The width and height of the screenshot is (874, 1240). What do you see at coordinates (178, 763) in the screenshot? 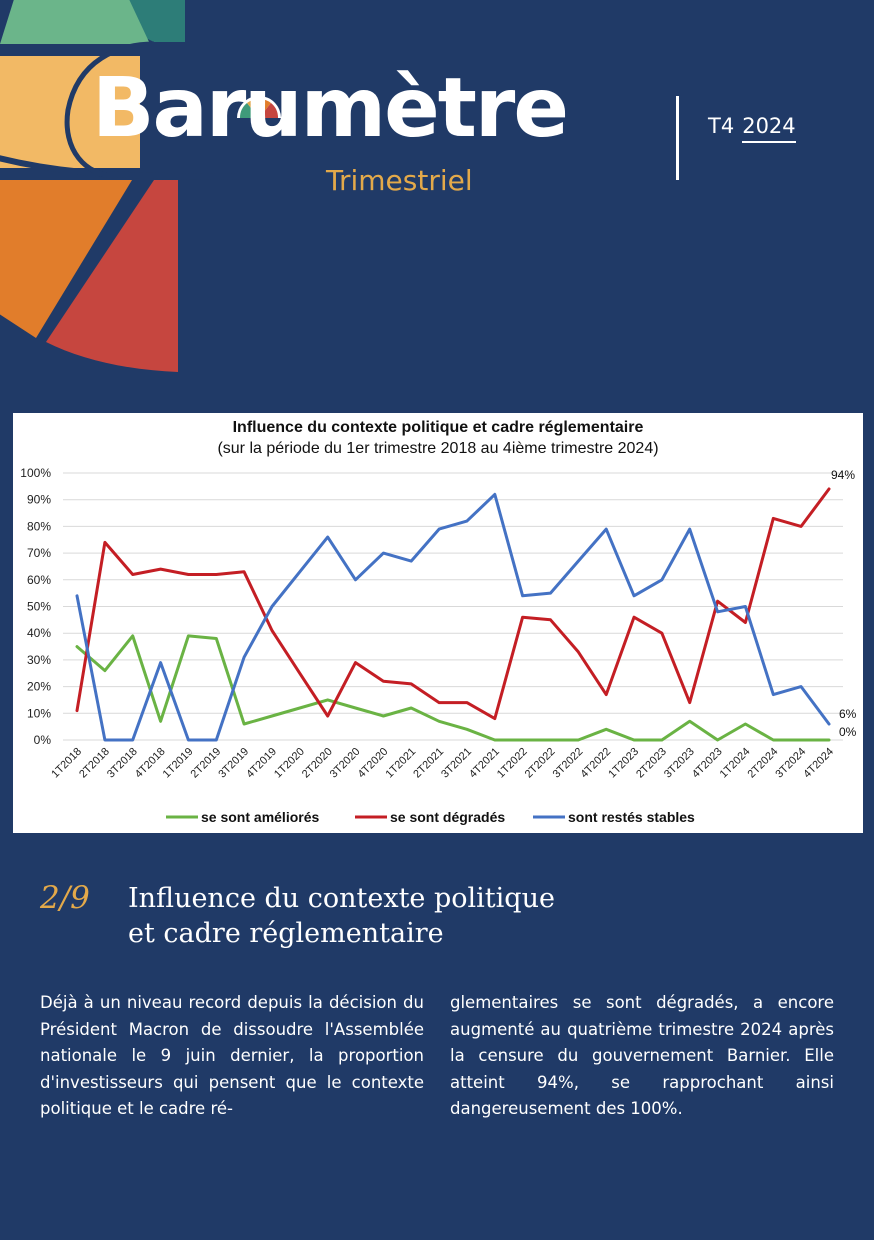
I see `x-tick-label: 1T2019` at bounding box center [178, 763].